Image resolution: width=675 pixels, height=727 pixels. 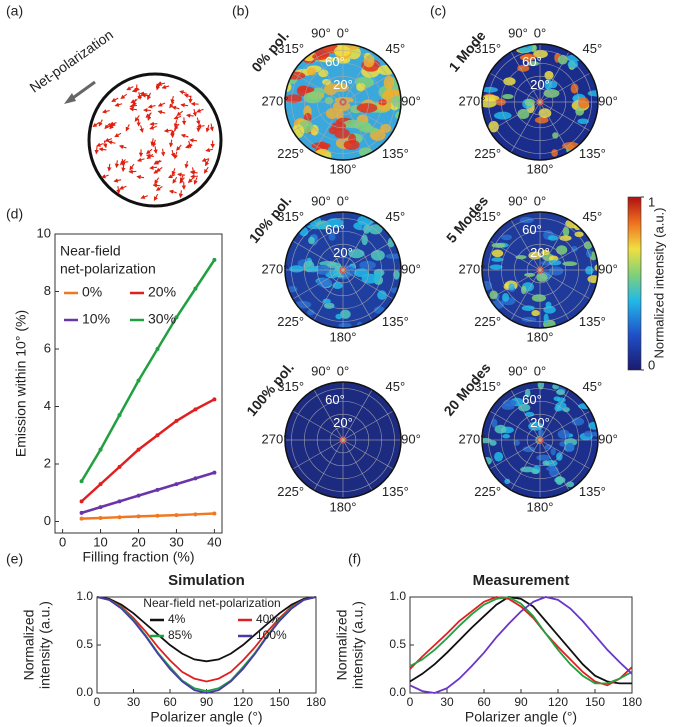 What do you see at coordinates (321, 32) in the screenshot?
I see `radial-label: 90°` at bounding box center [321, 32].